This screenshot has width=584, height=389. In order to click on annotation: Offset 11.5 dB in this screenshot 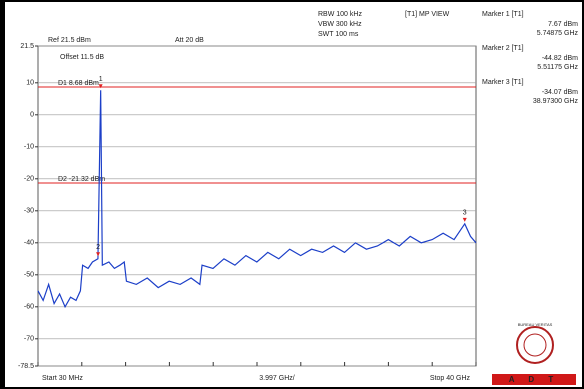, I will do `click(82, 57)`.